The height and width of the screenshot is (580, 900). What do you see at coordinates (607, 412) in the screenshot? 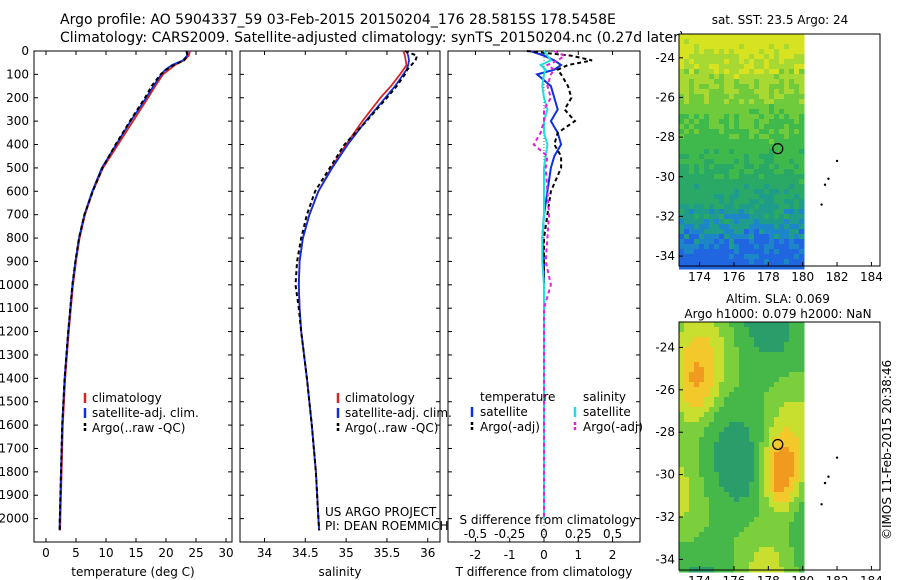
I see `legend-label: satellite` at bounding box center [607, 412].